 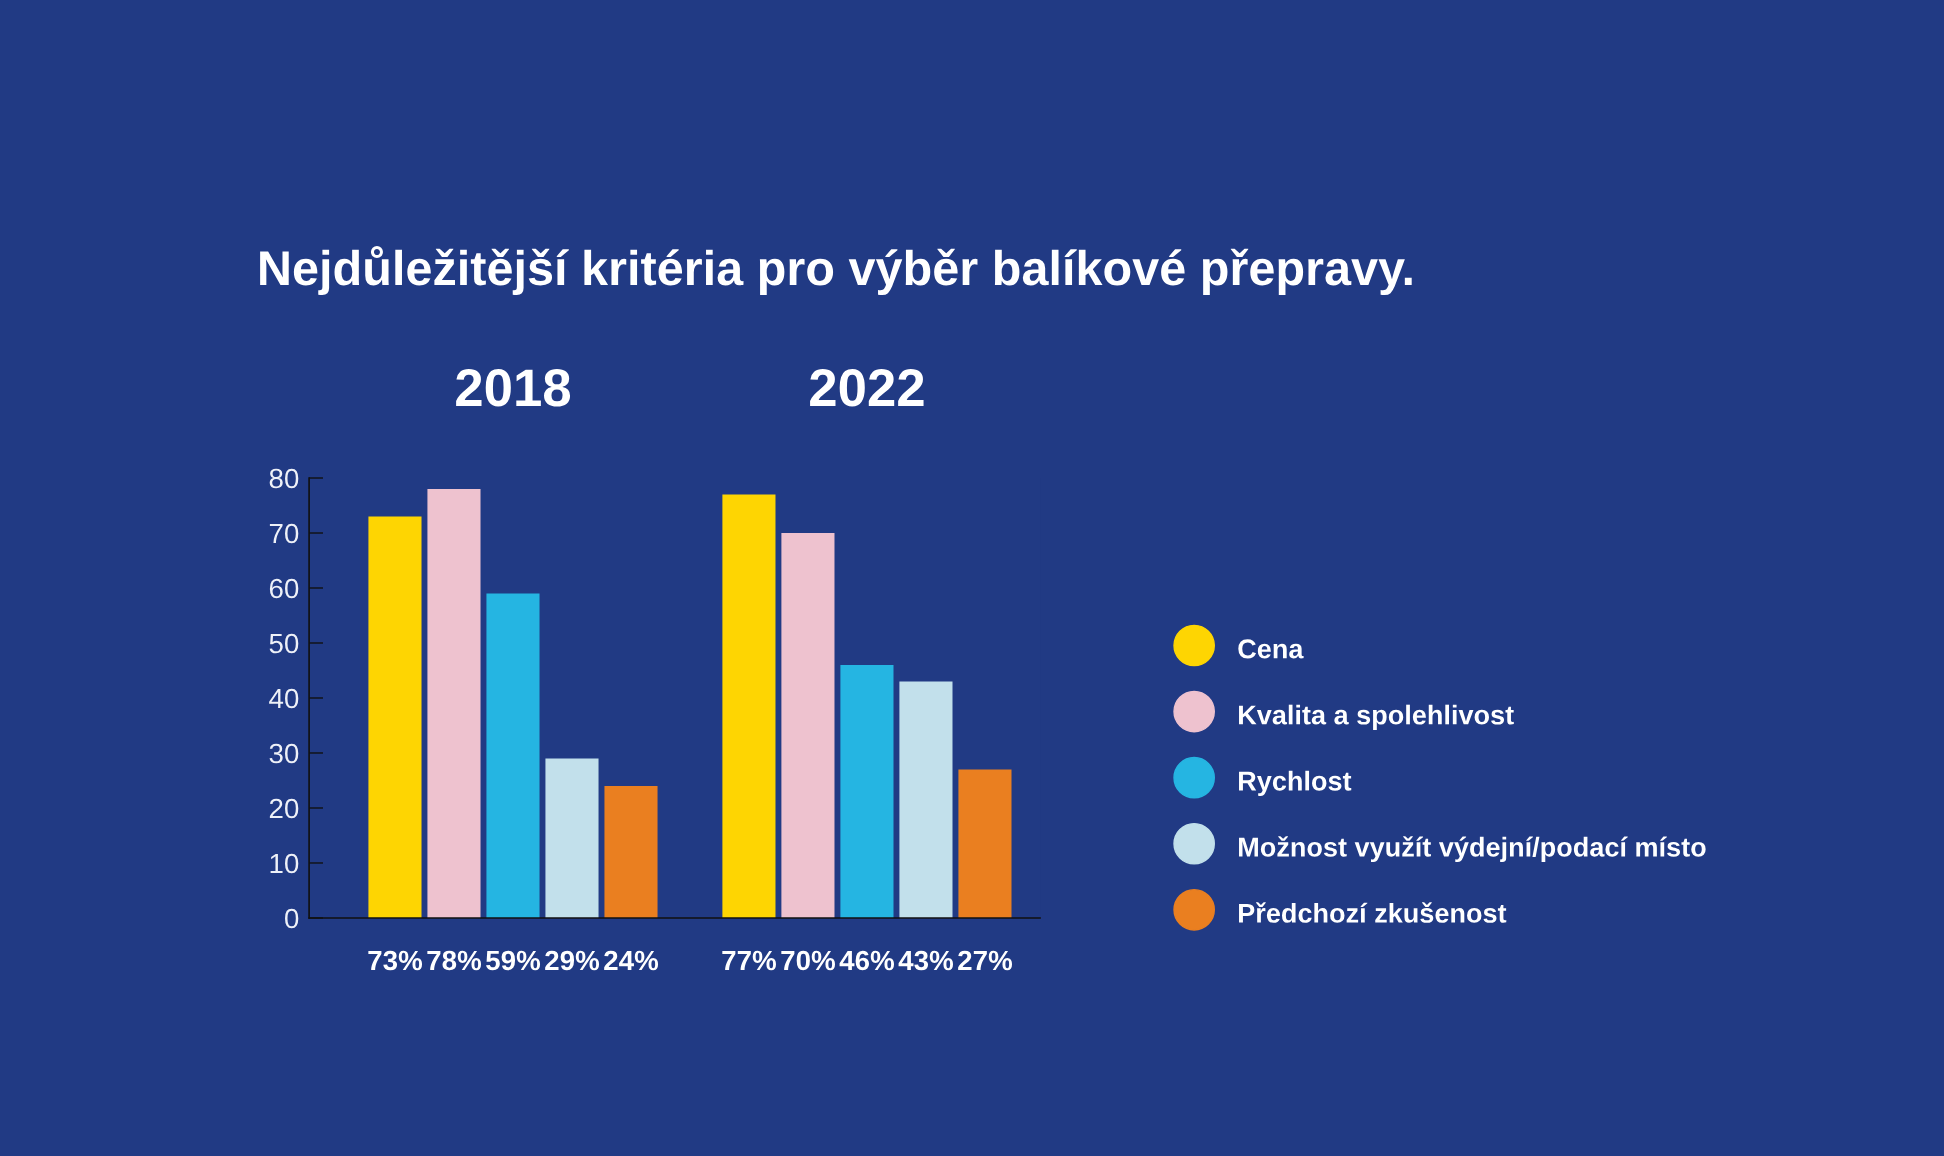 I want to click on legend-label: Předchozí zkušenost, so click(x=1373, y=912).